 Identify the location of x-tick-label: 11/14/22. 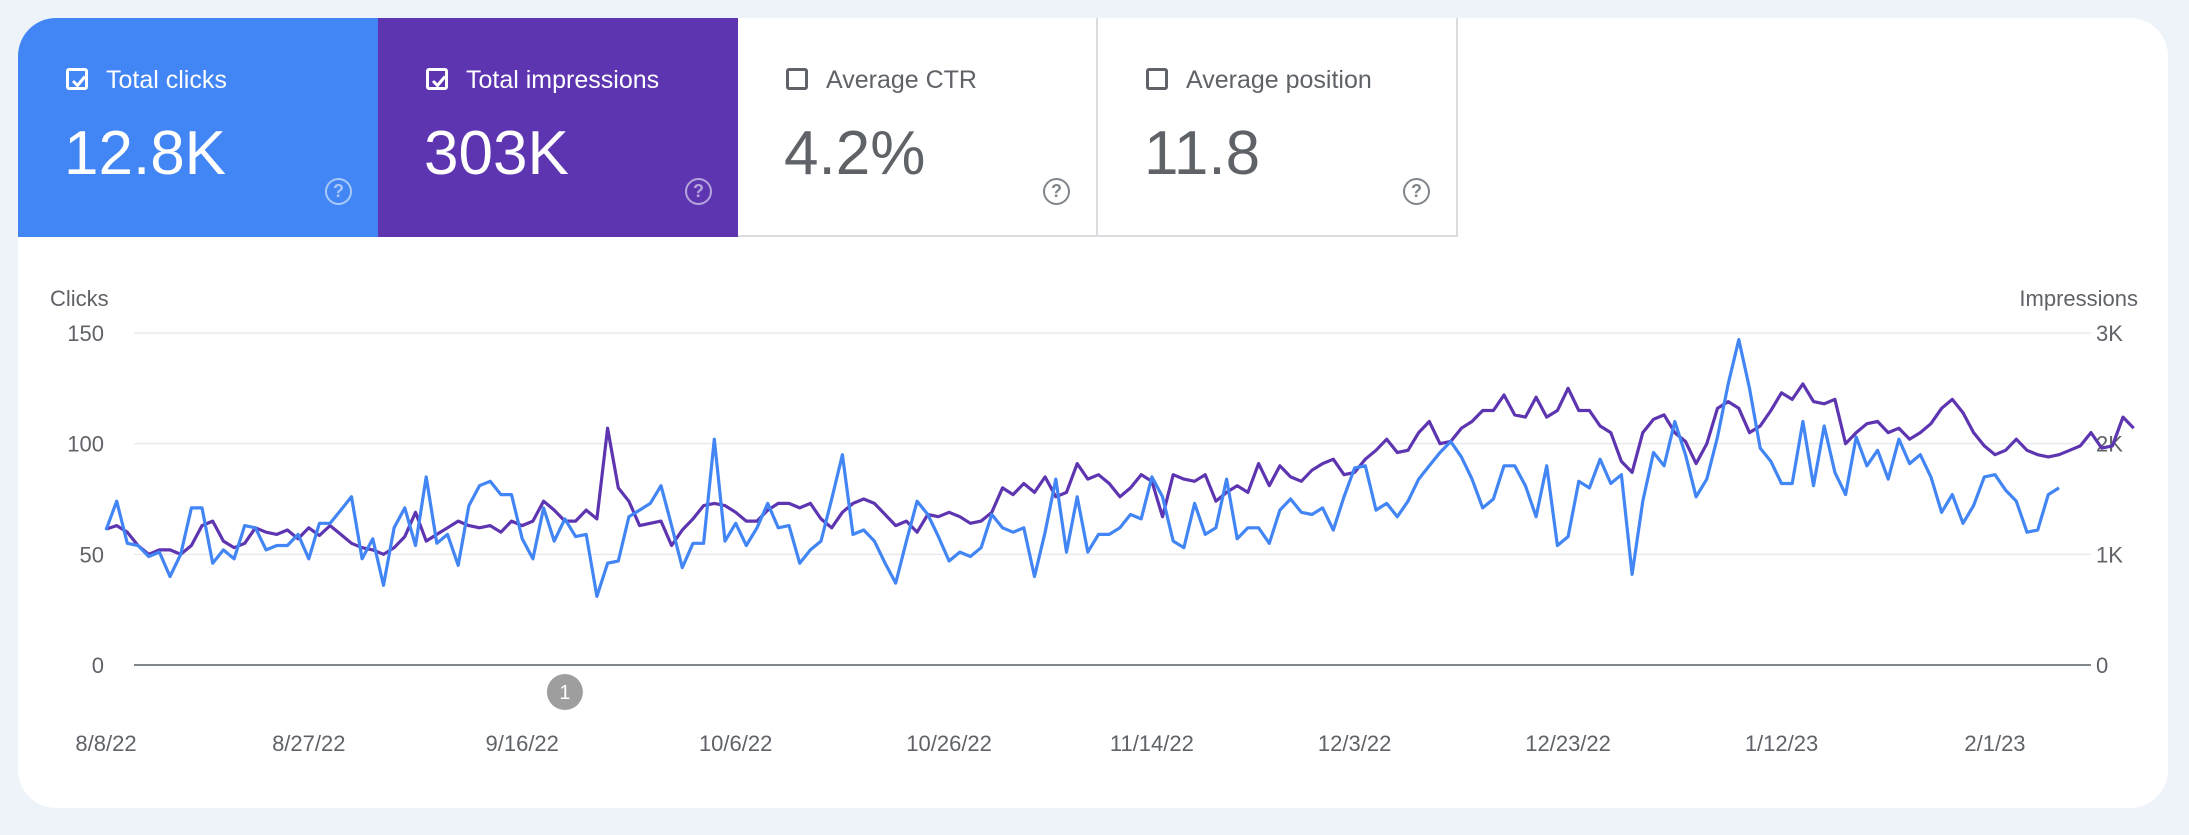
(1152, 743).